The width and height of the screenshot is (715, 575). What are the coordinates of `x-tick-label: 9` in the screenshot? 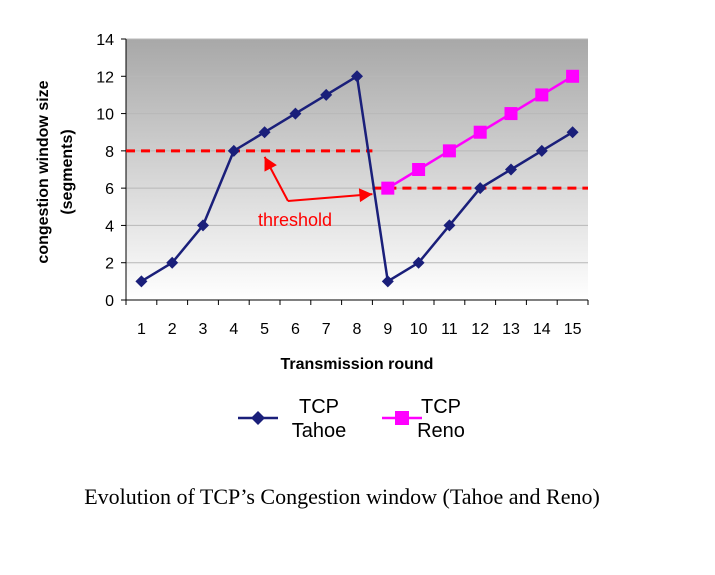 It's located at (387, 329).